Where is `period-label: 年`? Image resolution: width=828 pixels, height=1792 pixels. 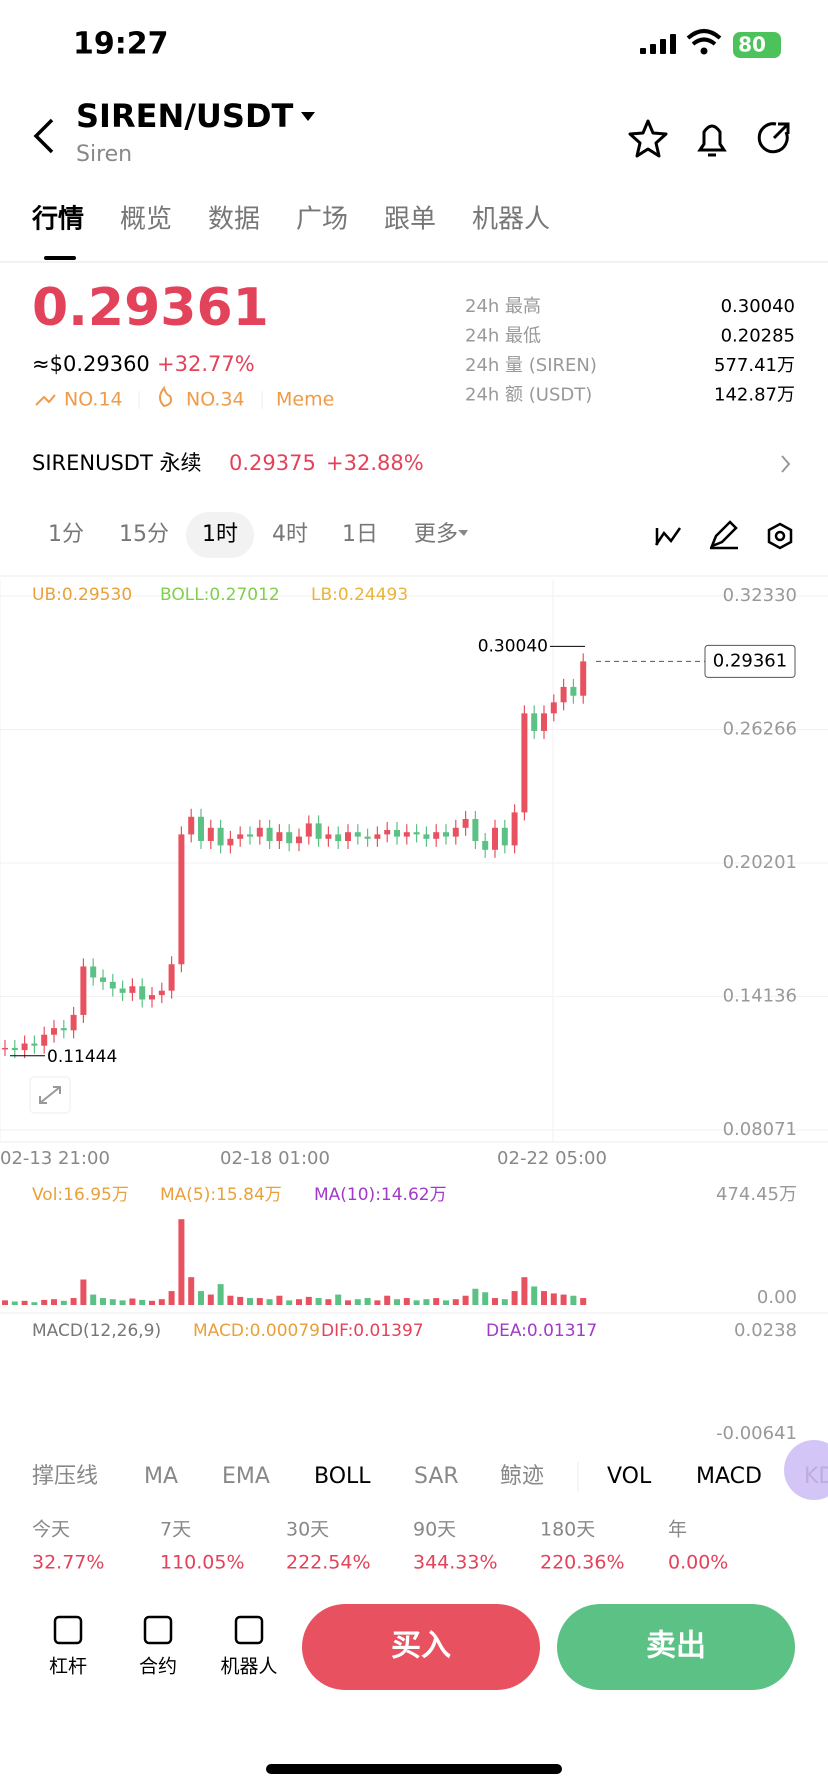
period-label: 年 is located at coordinates (677, 1530).